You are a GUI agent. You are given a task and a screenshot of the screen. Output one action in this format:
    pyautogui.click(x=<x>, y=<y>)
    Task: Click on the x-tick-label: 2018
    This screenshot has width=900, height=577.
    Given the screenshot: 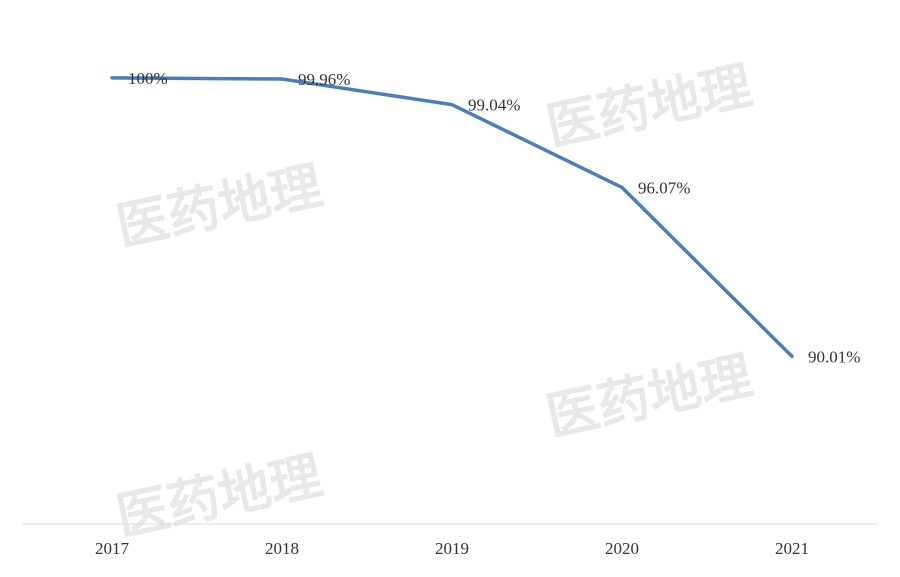 What is the action you would take?
    pyautogui.click(x=282, y=548)
    